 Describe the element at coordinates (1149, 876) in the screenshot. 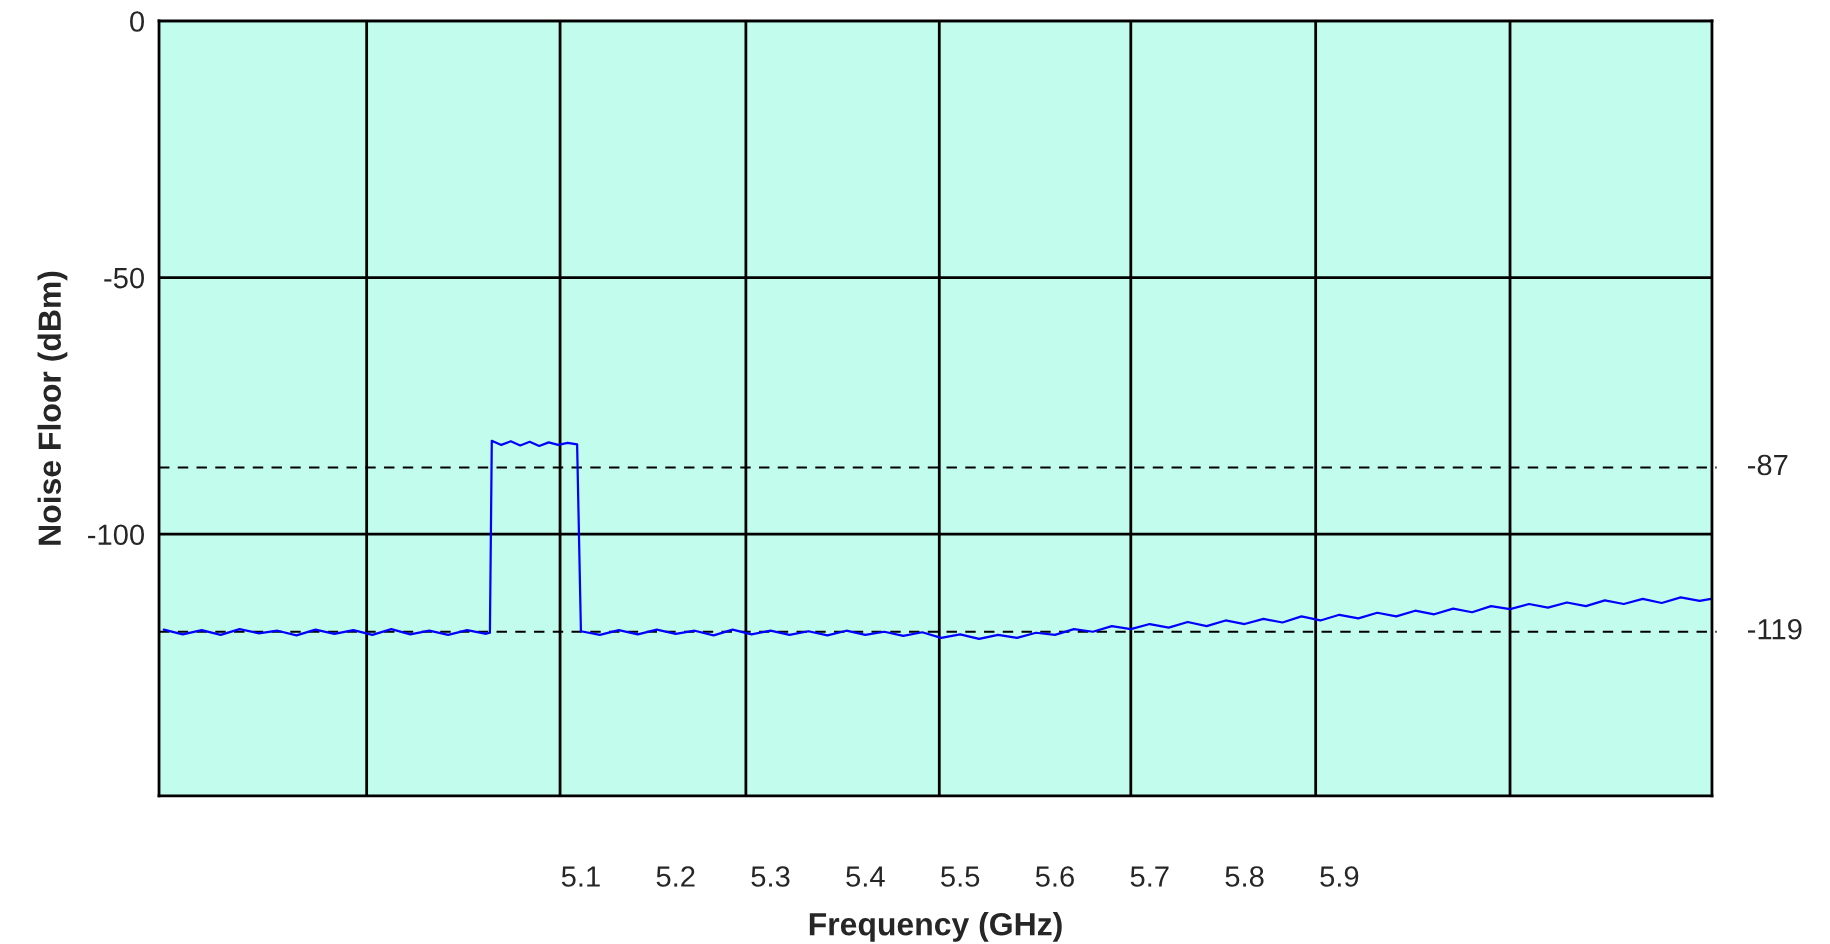

I see `x-tick-label: 5.7` at that location.